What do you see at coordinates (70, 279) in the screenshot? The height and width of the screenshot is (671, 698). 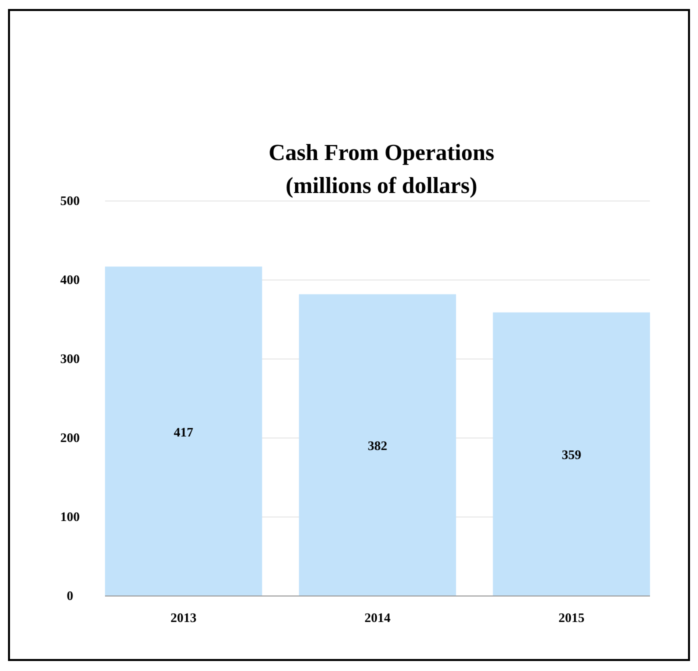 I see `y-tick-label: 400` at bounding box center [70, 279].